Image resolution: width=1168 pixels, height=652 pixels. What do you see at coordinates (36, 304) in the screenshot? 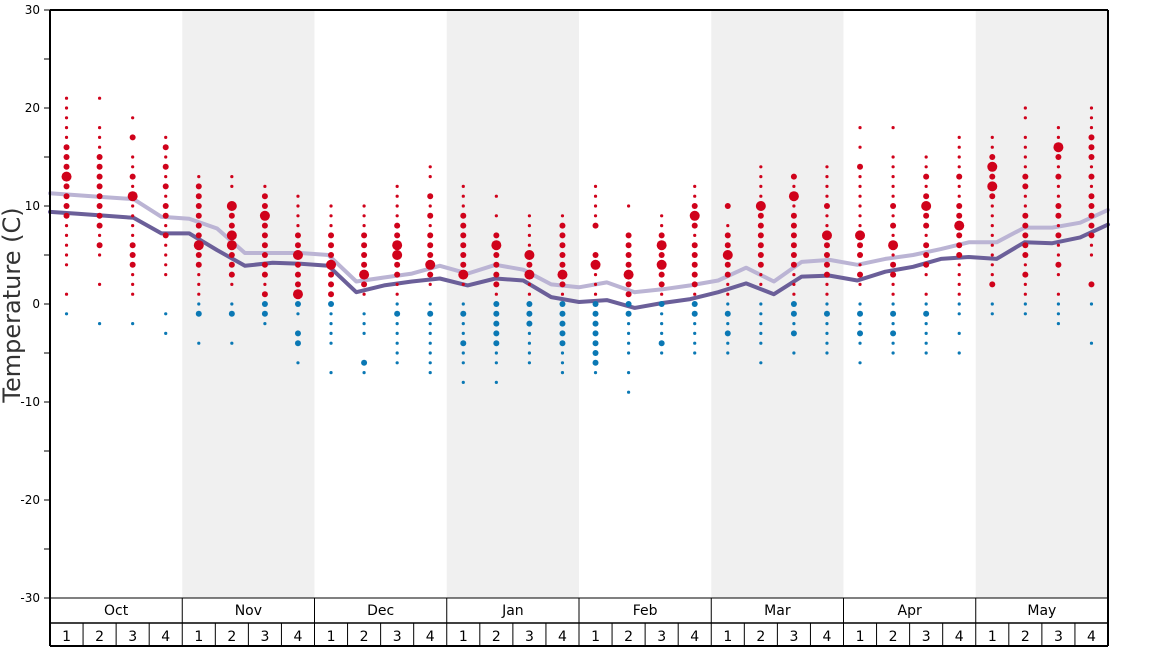
I see `y-tick-label: 0` at bounding box center [36, 304].